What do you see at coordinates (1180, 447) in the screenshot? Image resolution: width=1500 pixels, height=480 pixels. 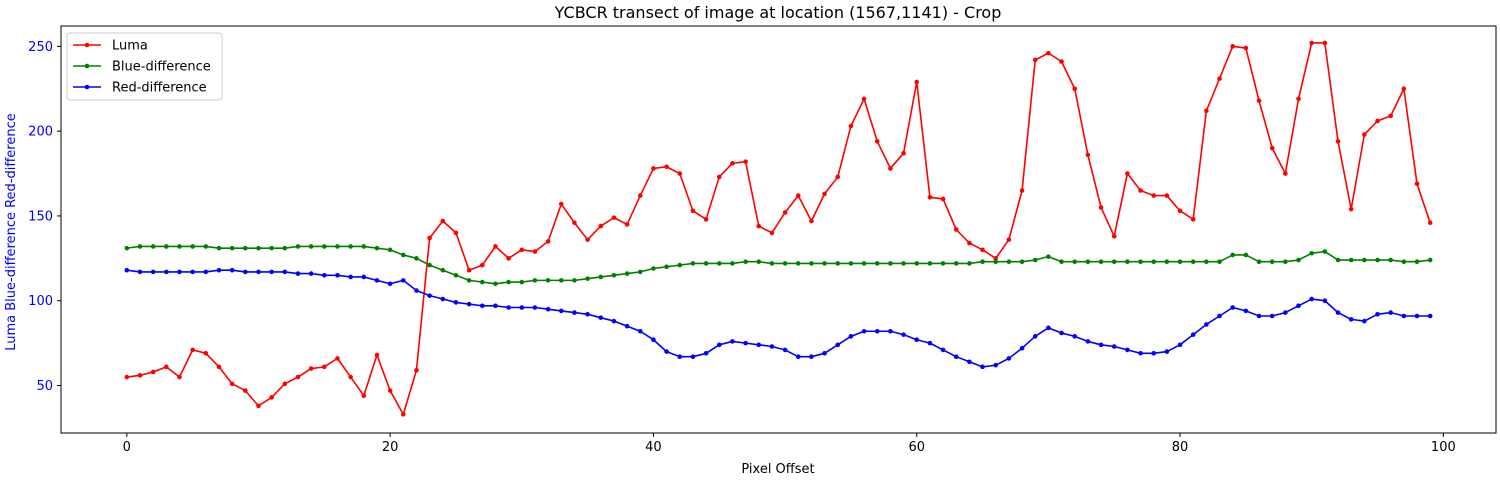 I see `x-tick-label: 80` at bounding box center [1180, 447].